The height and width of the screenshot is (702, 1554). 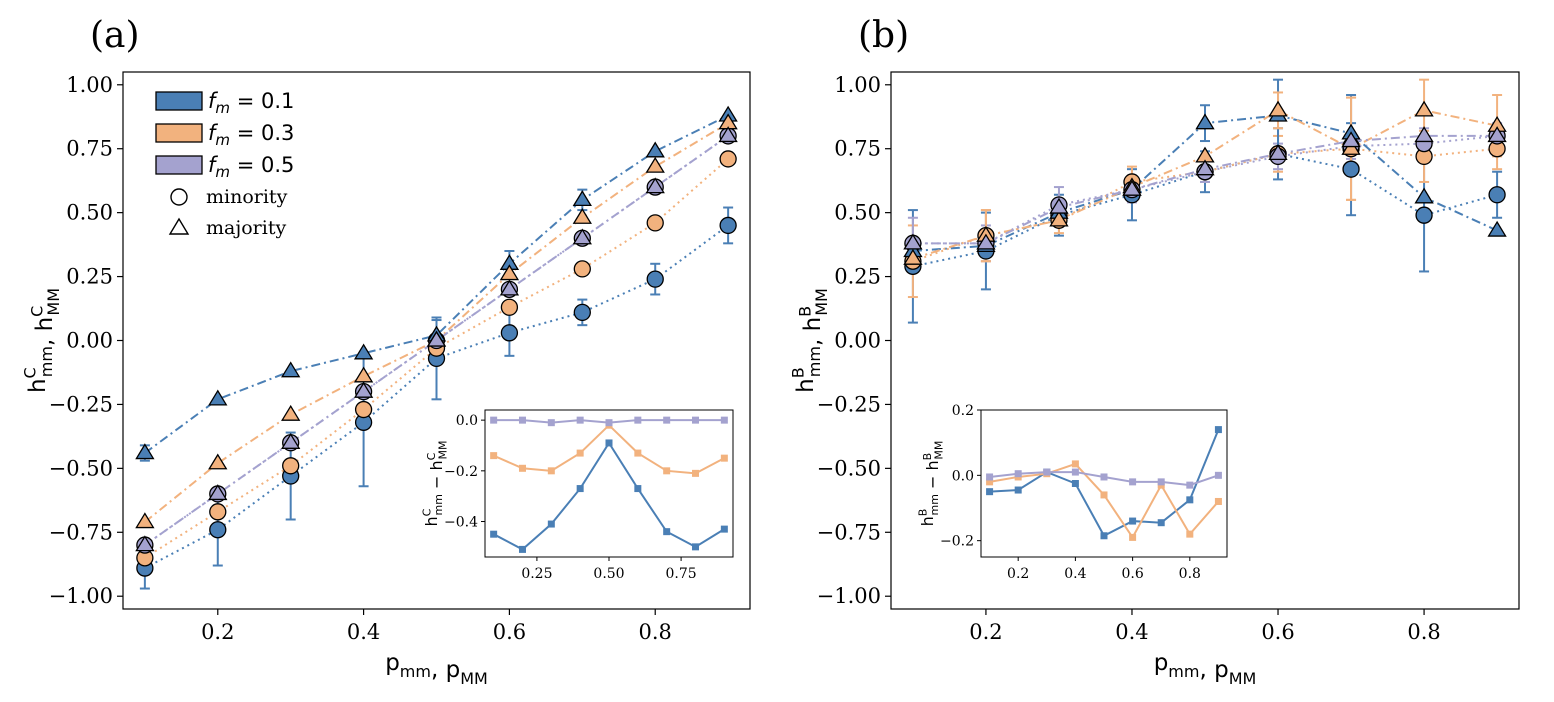 I want to click on x-axis-label: pmm, pMM, so click(x=1205, y=669).